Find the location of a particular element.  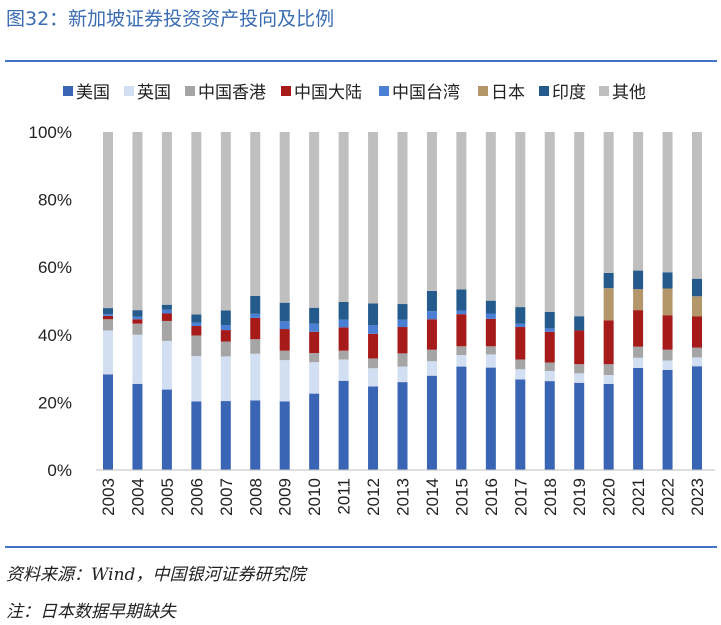

x-tick-label: 2023 is located at coordinates (697, 497).